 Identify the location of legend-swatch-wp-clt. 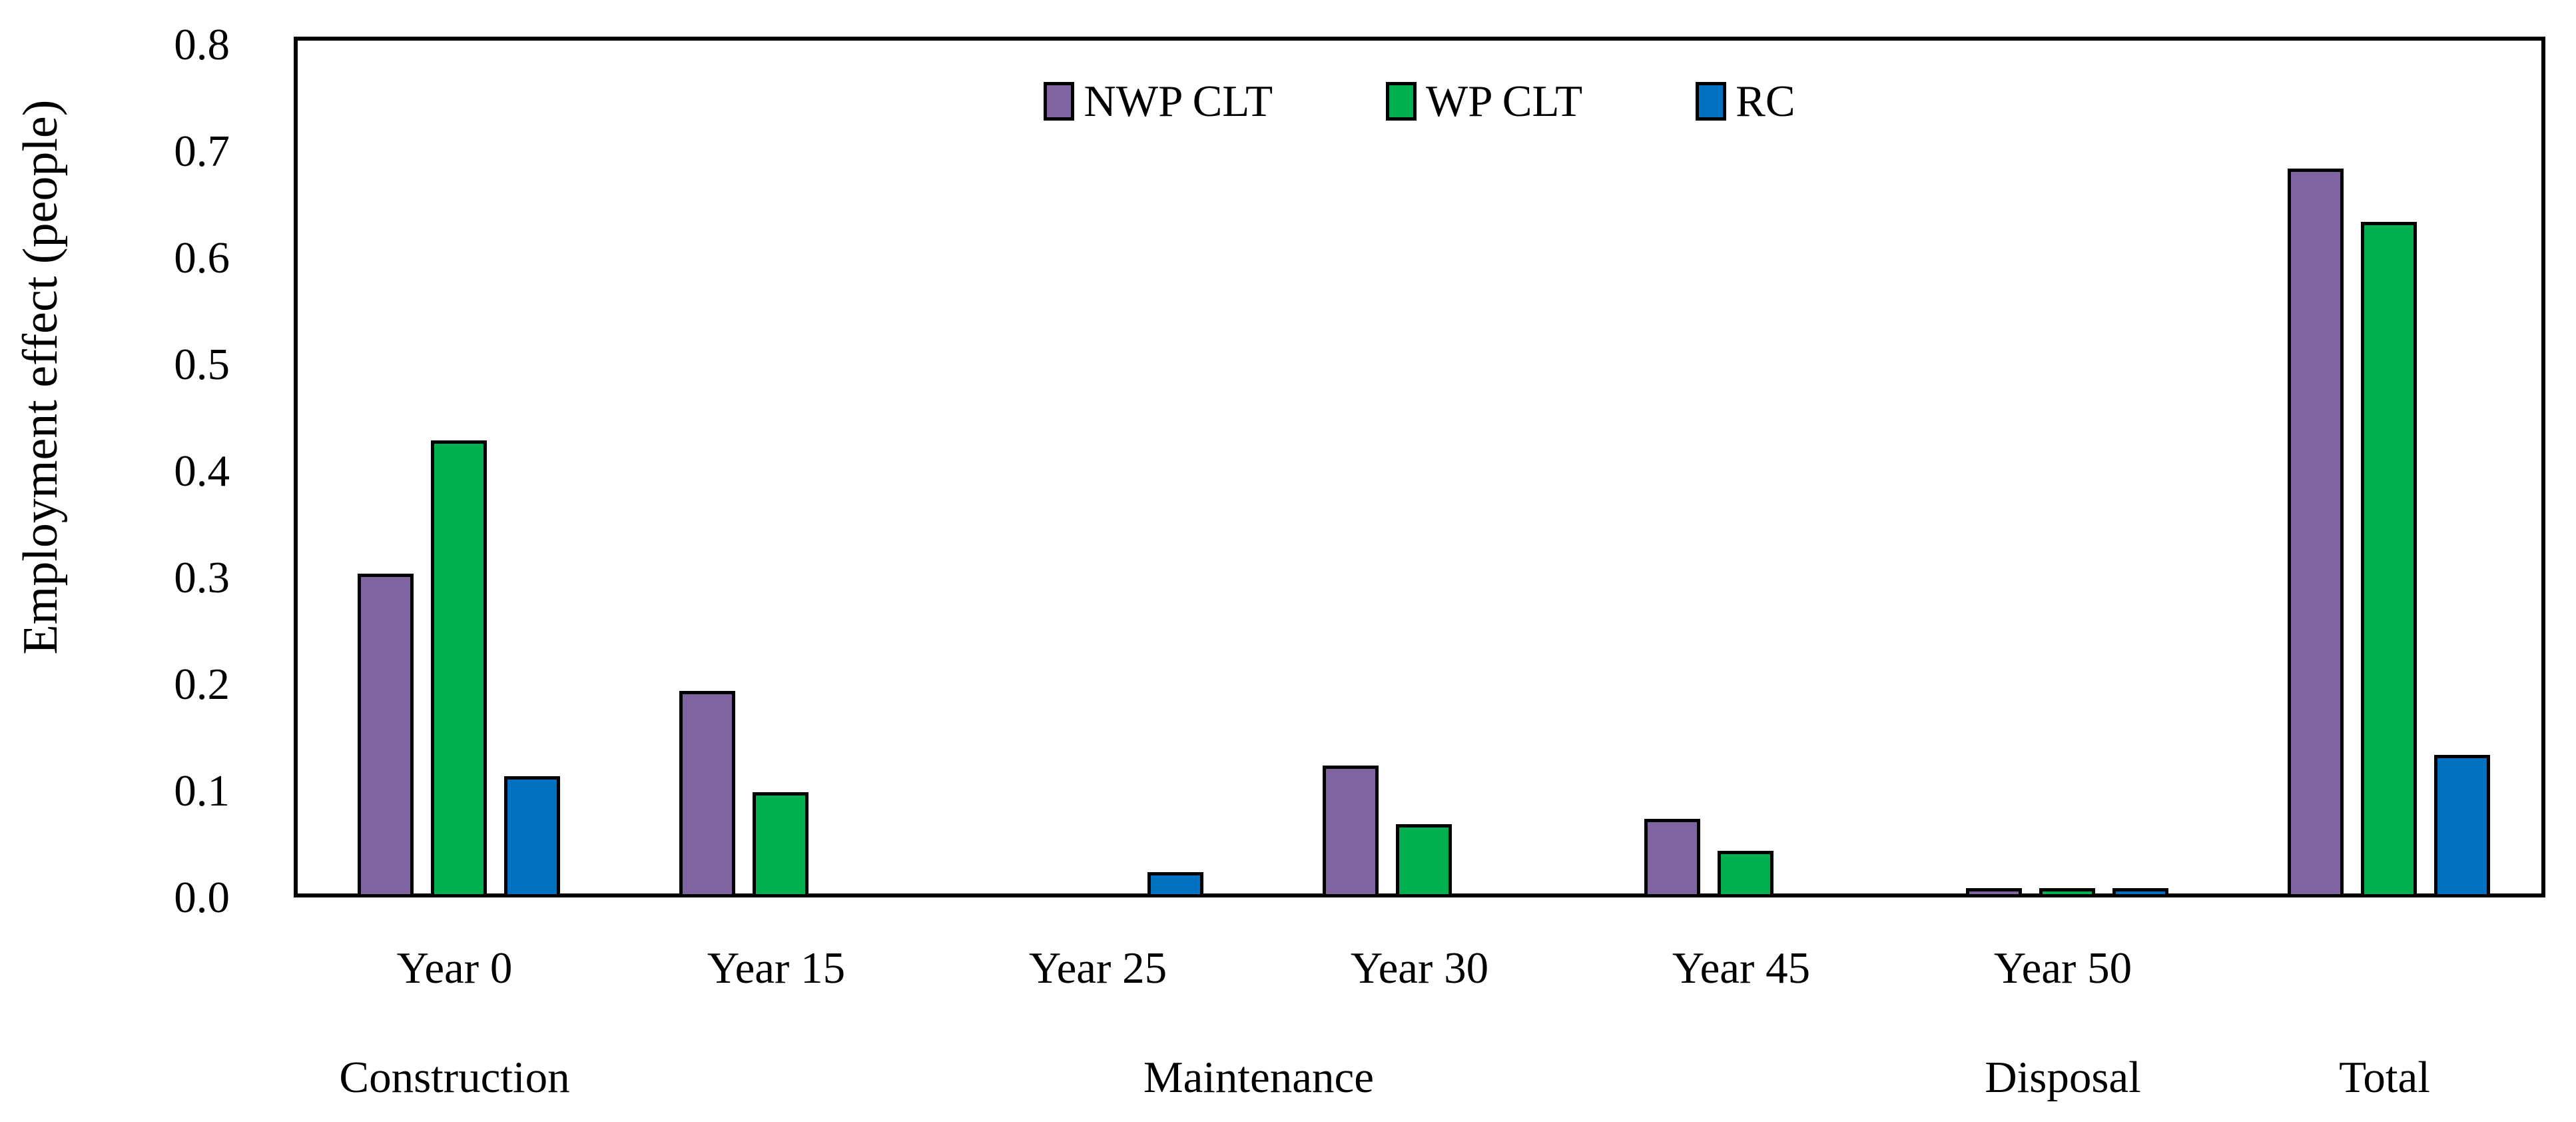
(1401, 101).